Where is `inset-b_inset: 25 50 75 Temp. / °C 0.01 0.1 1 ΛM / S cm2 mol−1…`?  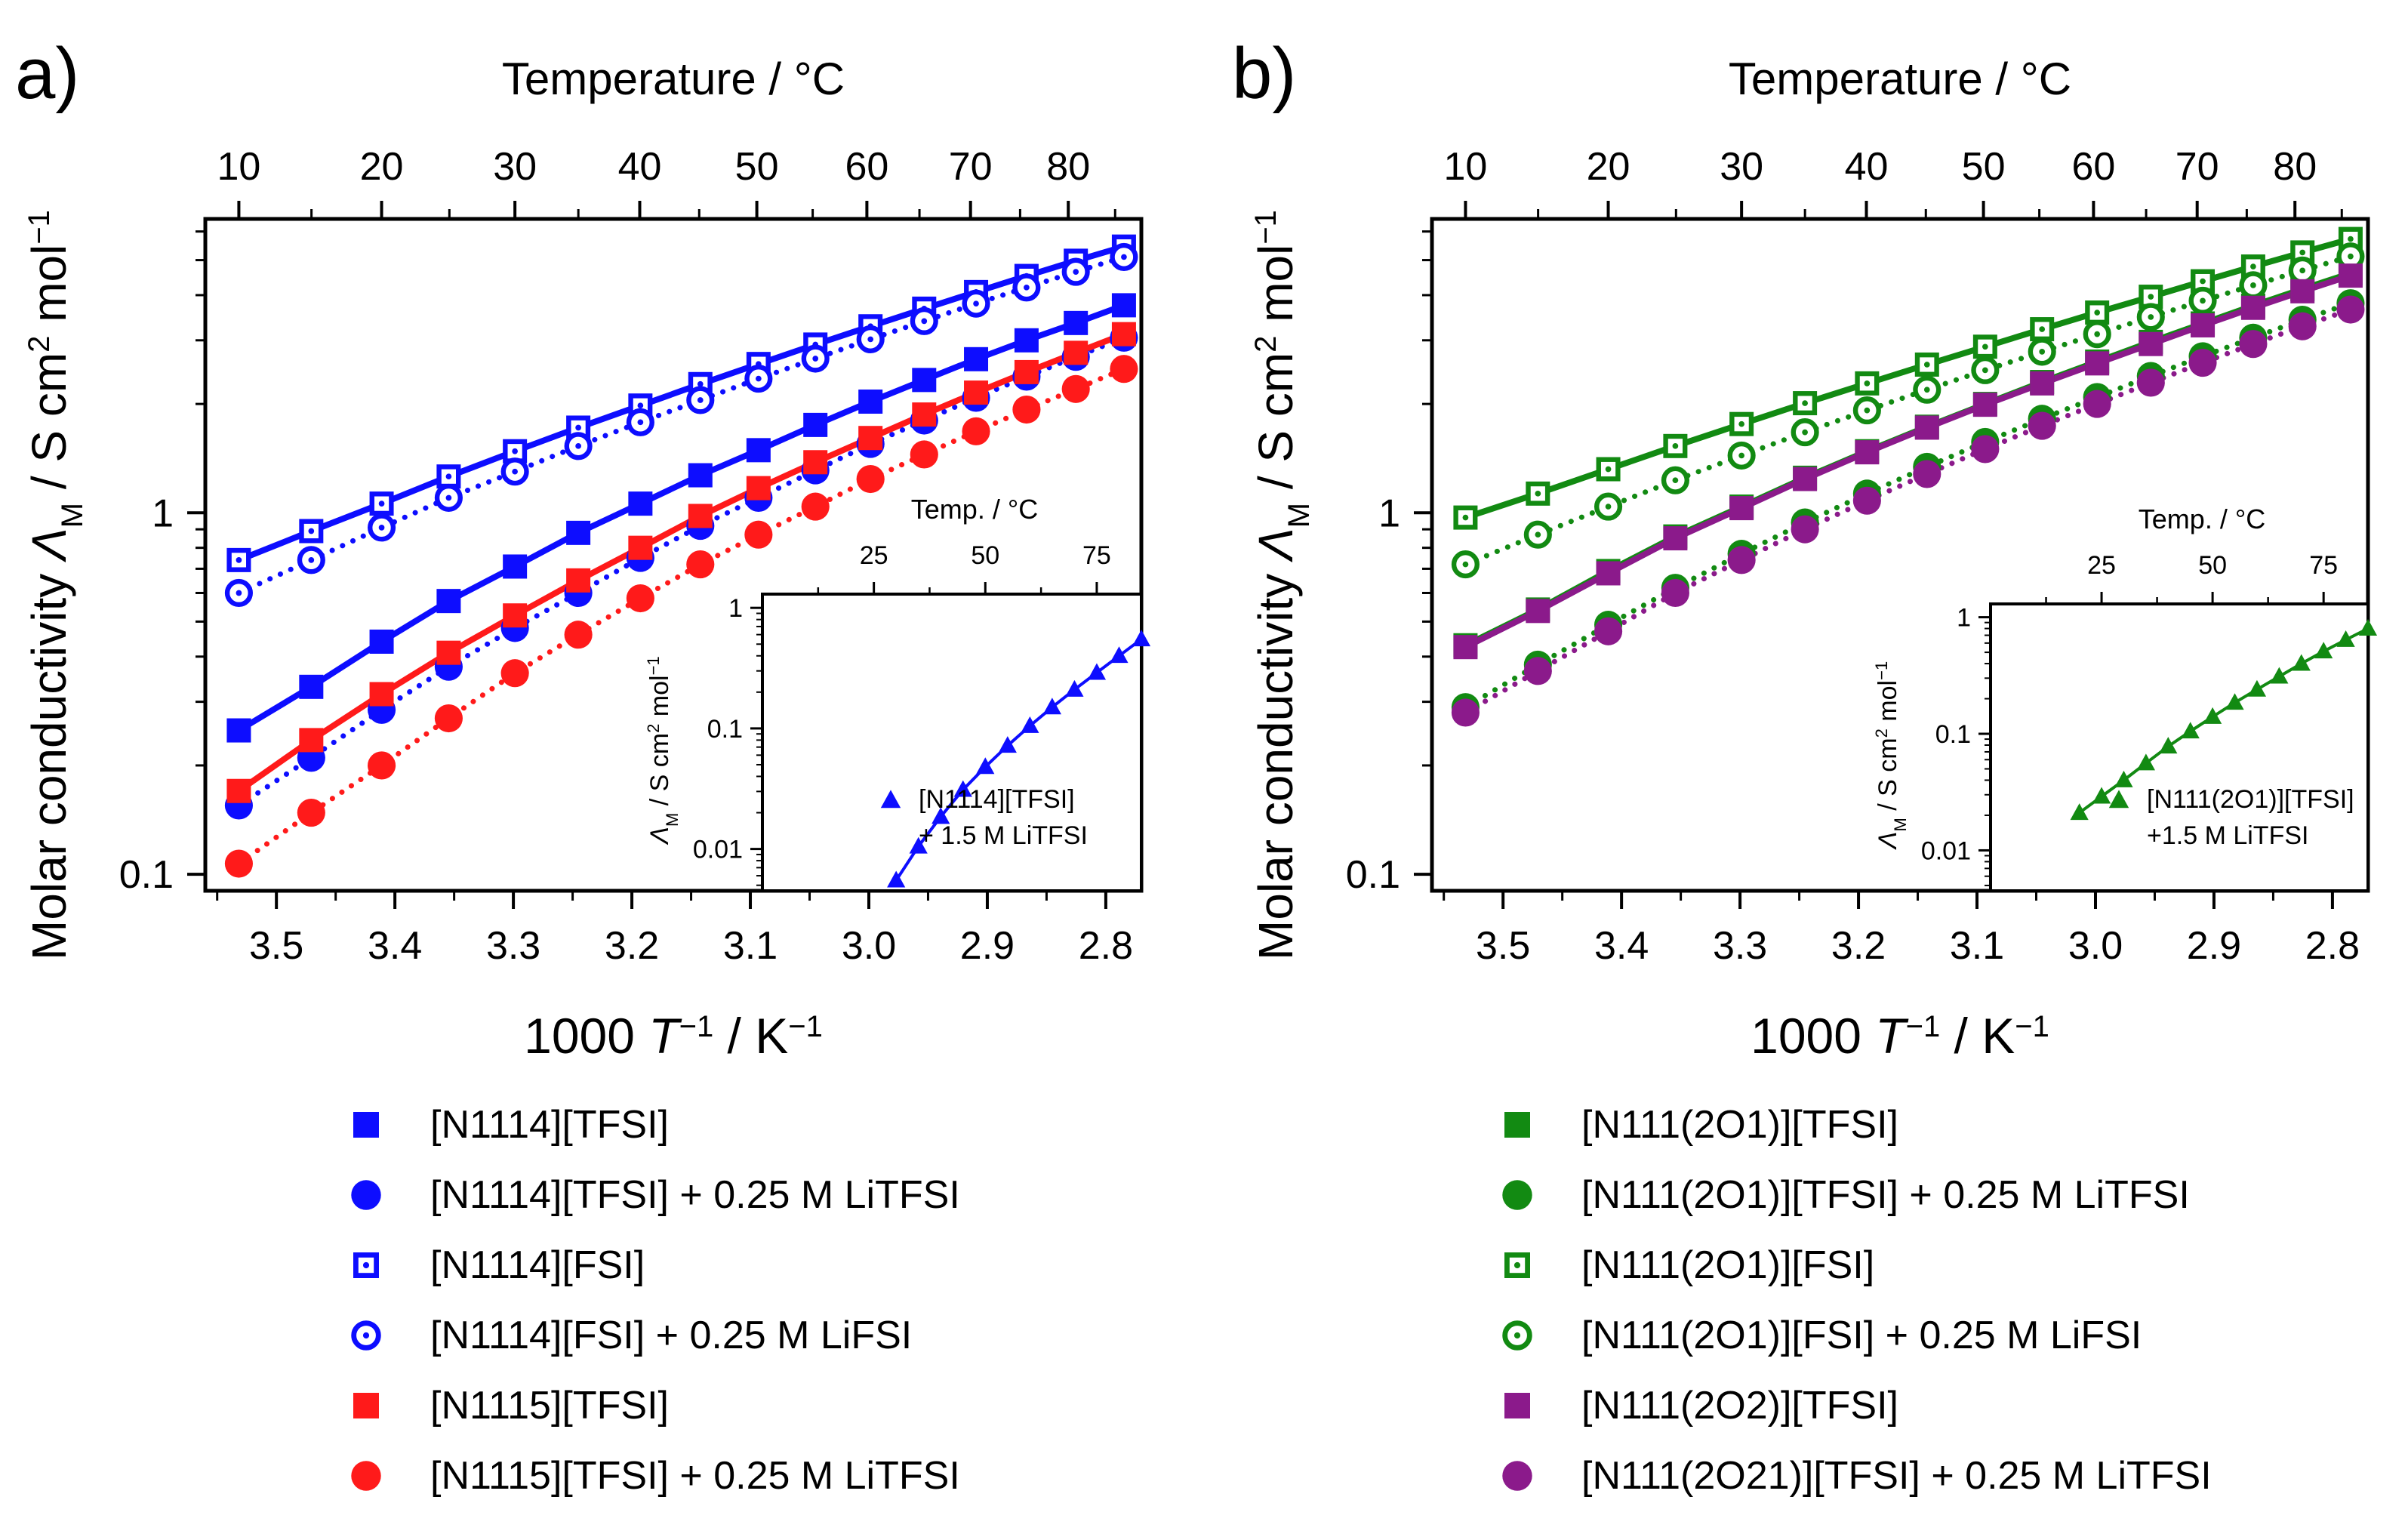 inset-b_inset: 25 50 75 Temp. / °C 0.01 0.1 1 ΛM / S cm2 mol−1… is located at coordinates (2125, 698).